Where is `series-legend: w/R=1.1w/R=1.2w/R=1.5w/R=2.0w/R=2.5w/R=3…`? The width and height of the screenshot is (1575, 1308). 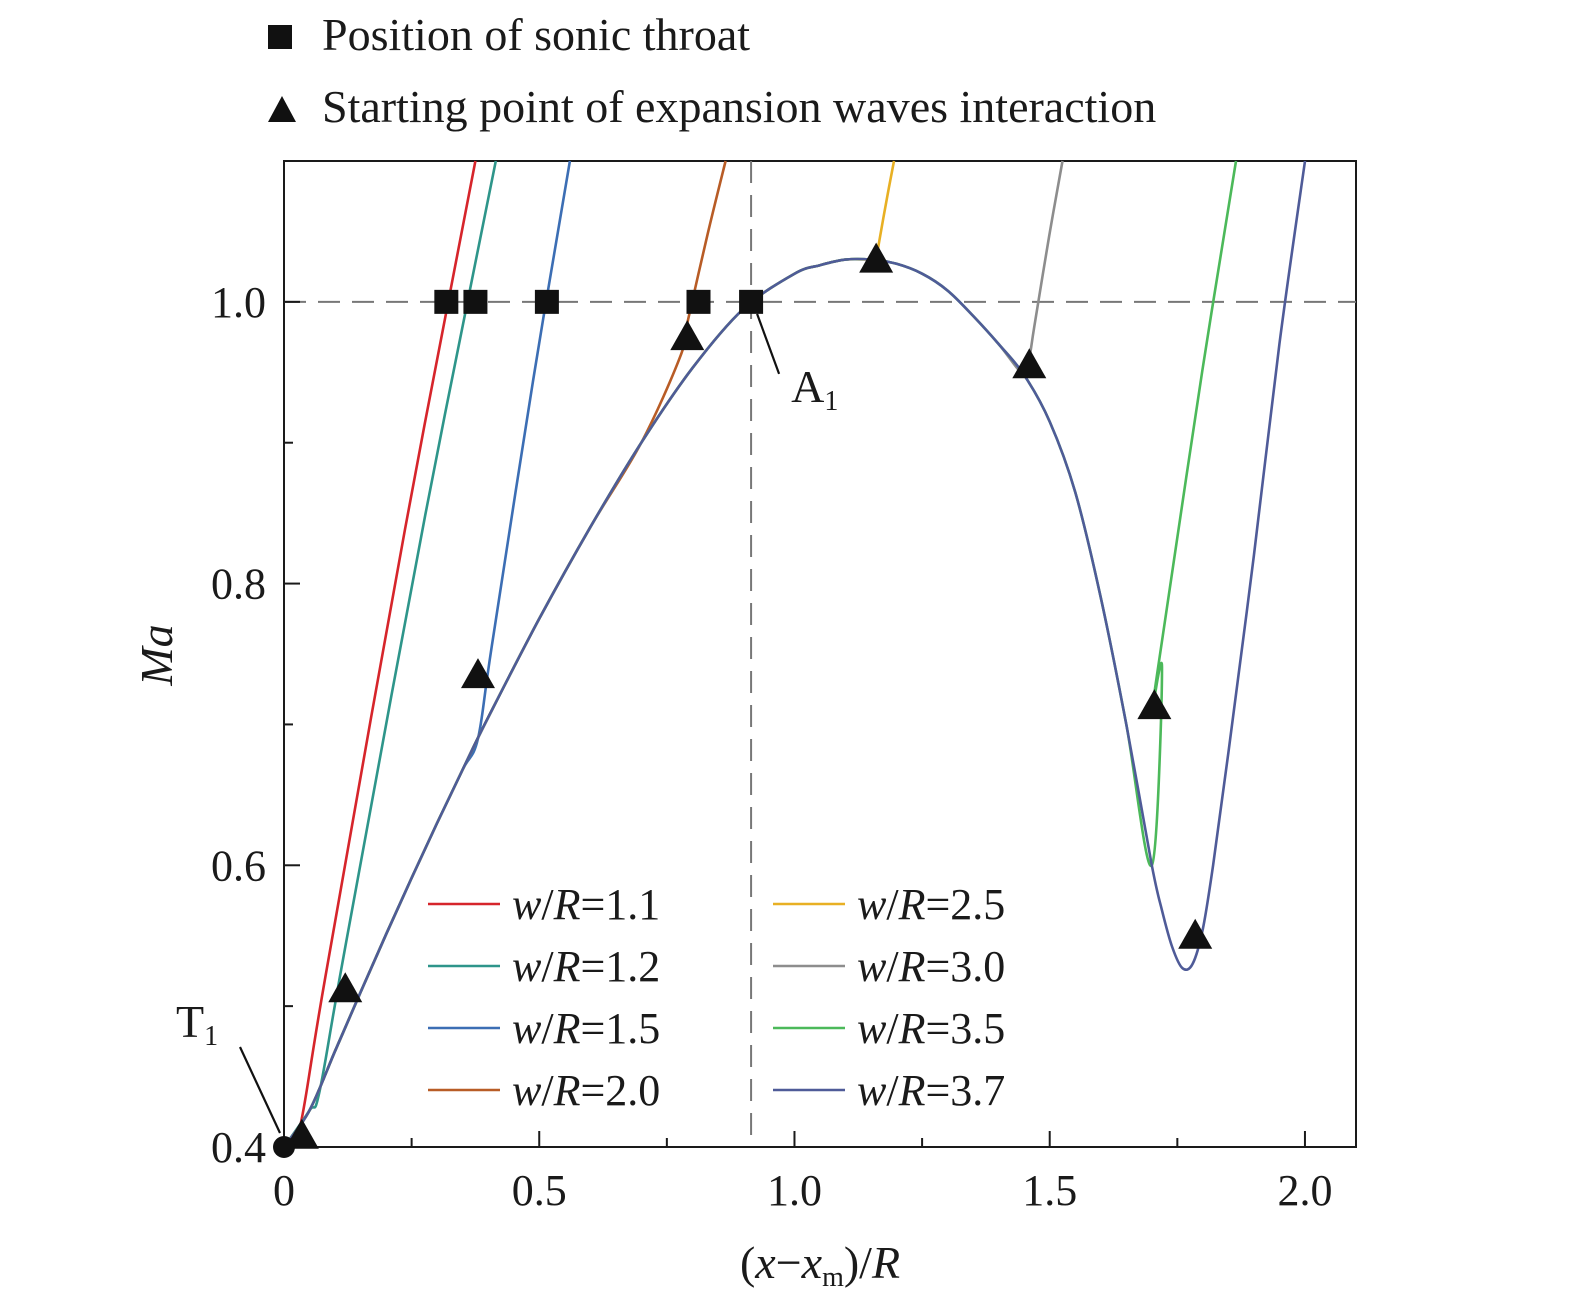
series-legend: w/R=1.1w/R=1.2w/R=1.5w/R=2.0w/R=2.5w/R=3… is located at coordinates (716, 997).